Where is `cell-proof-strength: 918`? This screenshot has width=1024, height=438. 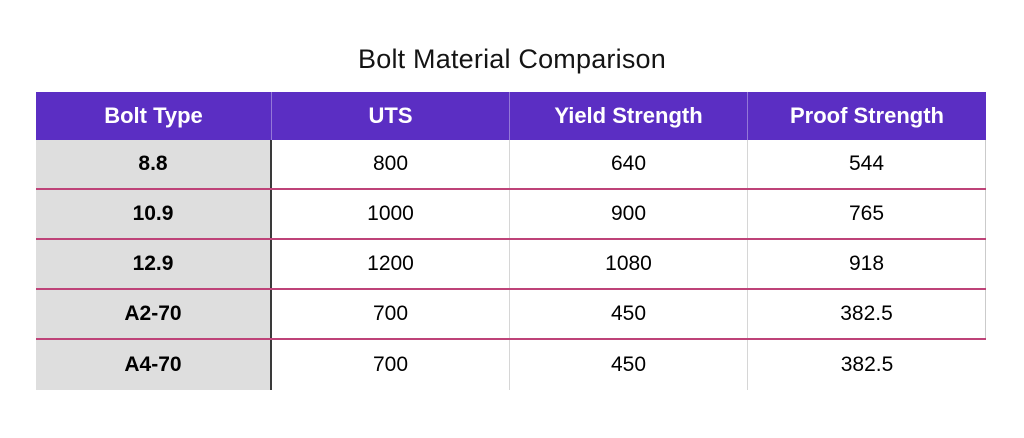 cell-proof-strength: 918 is located at coordinates (866, 263).